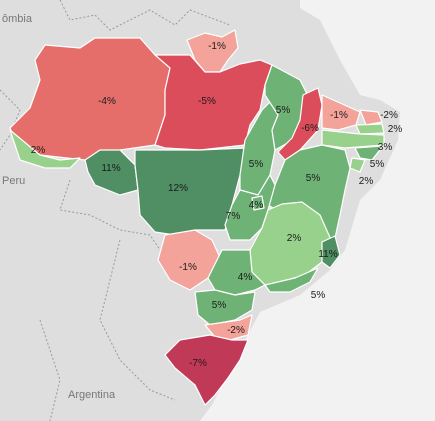  I want to click on label-al: 5%, so click(377, 164).